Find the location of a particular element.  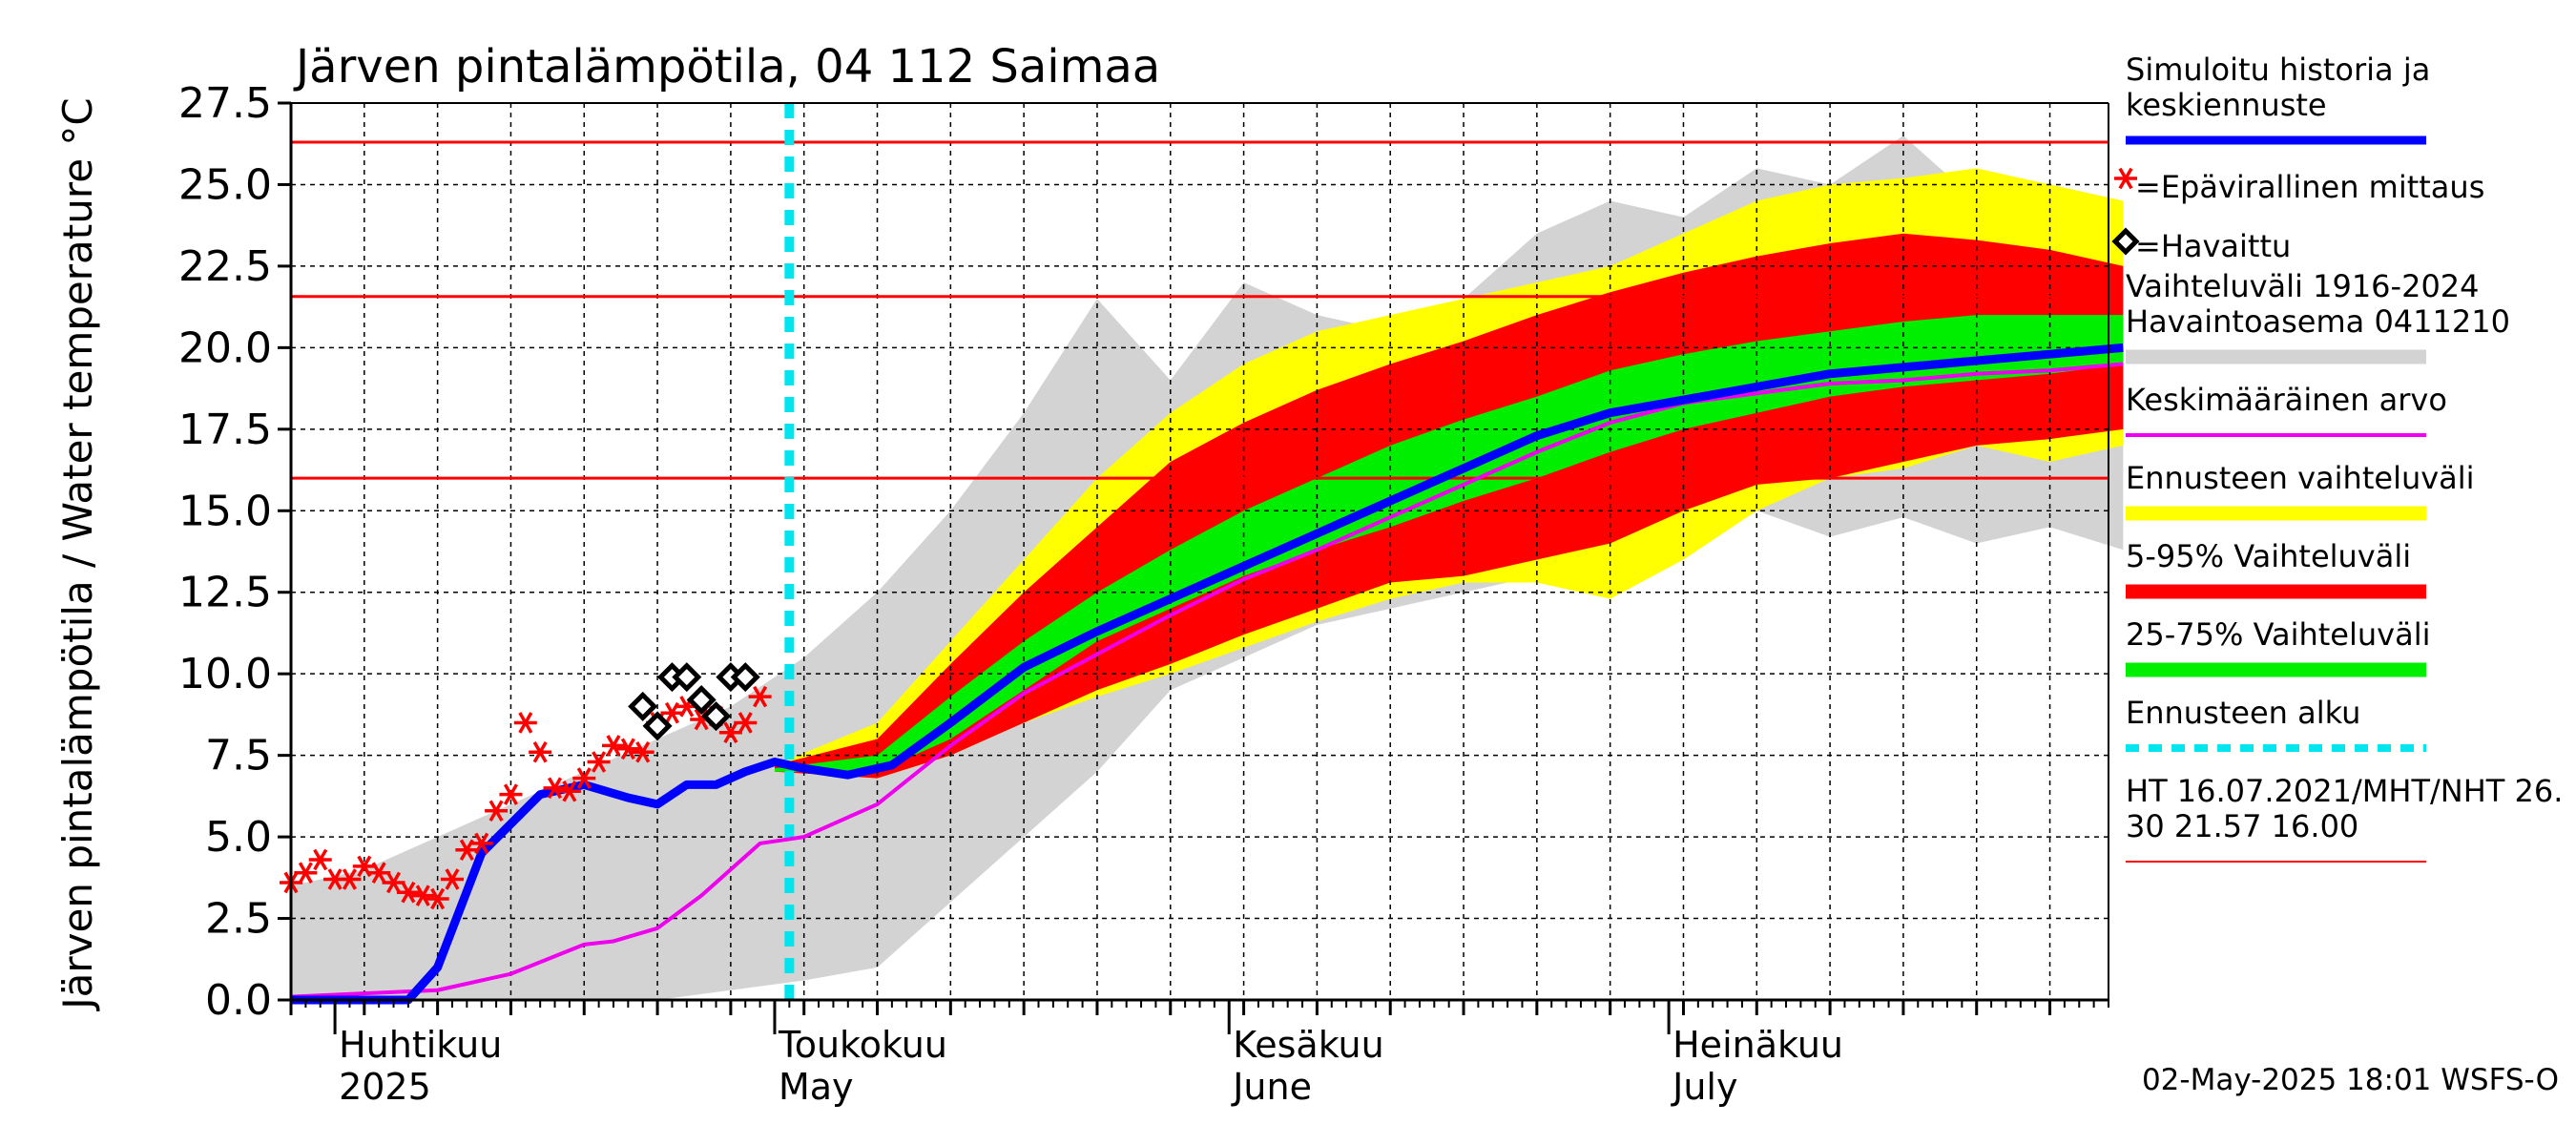

legend-label: 5-95% Vaihteluväli is located at coordinates (2268, 556).